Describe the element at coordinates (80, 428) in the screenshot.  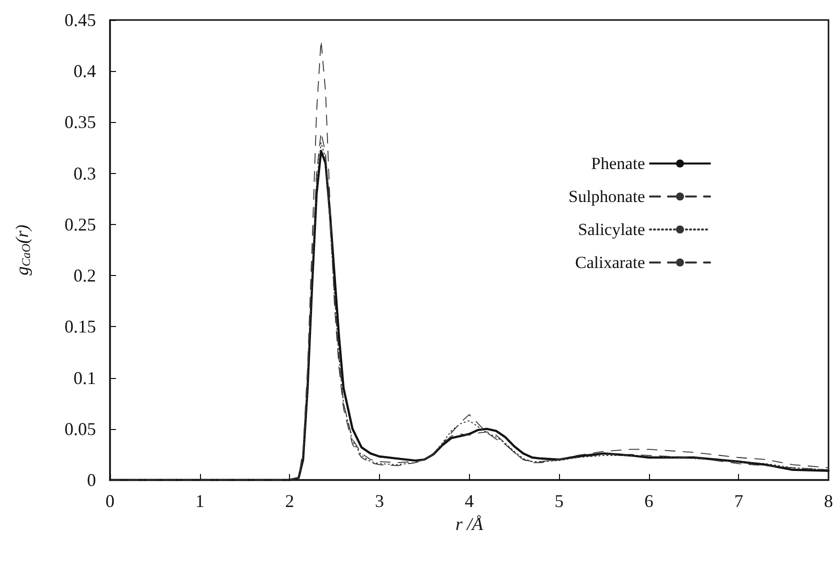
I see `y-tick-label: 0.05` at that location.